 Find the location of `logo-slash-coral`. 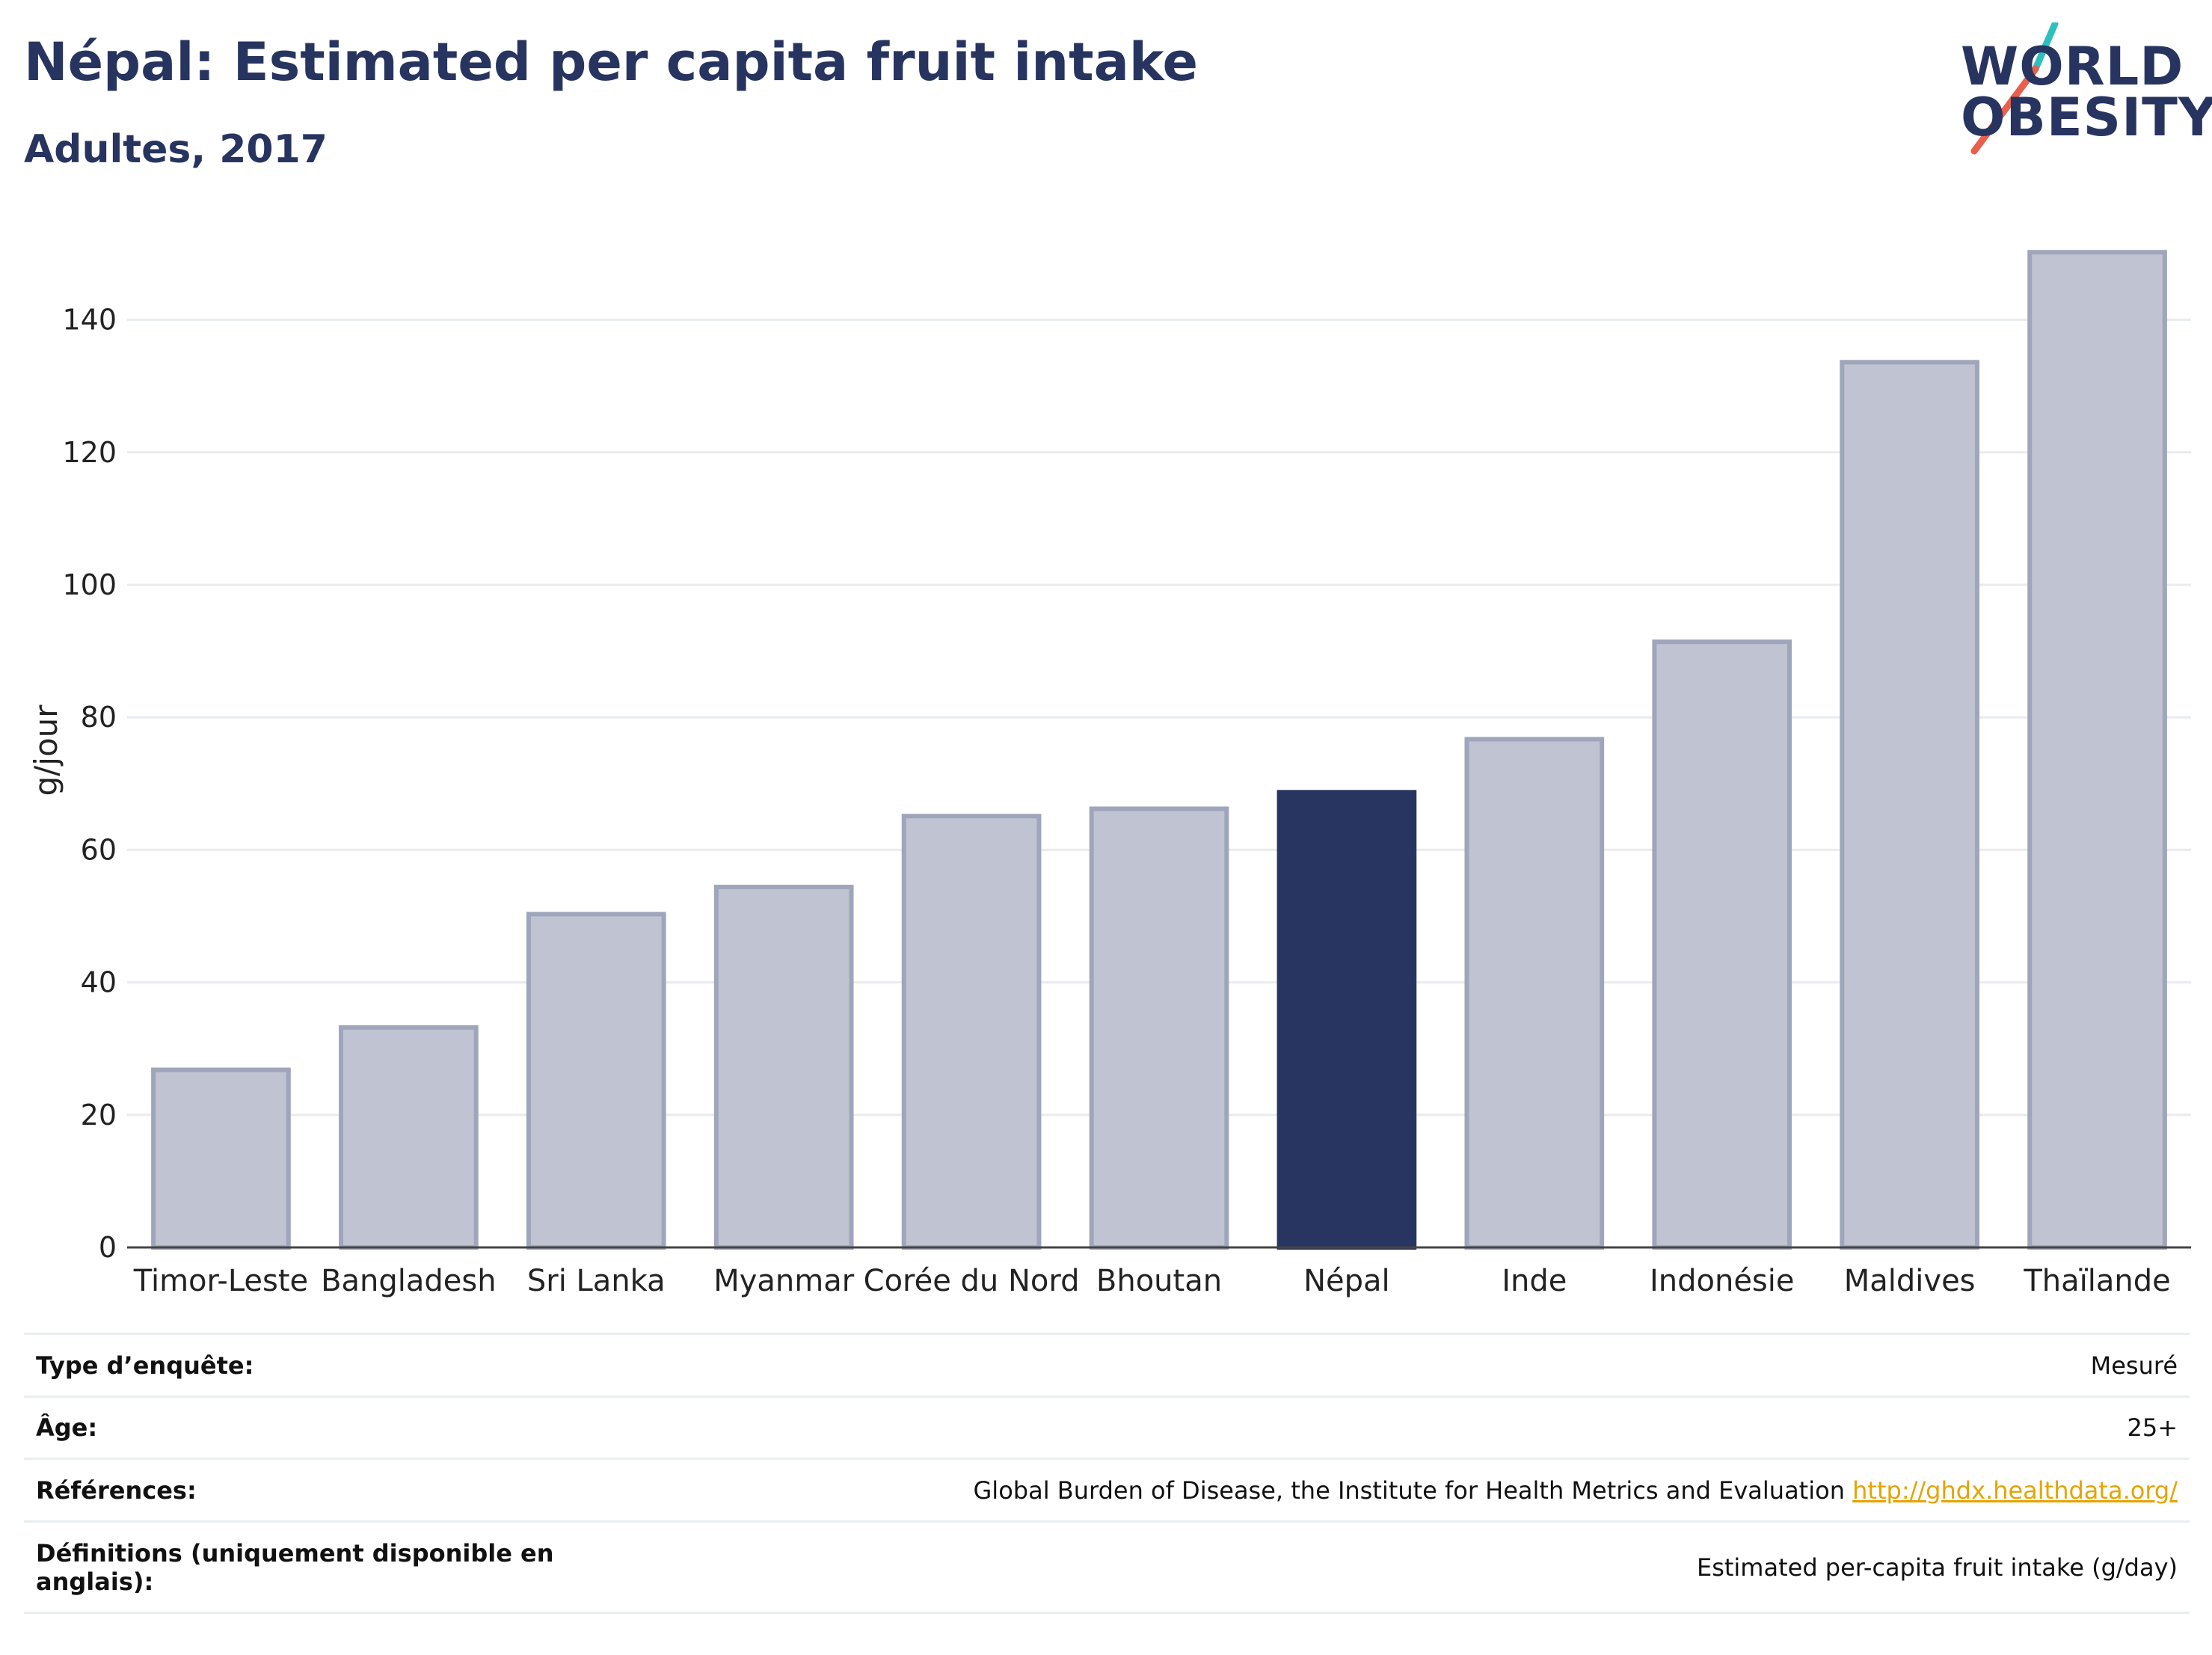

logo-slash-coral is located at coordinates (2004, 110).